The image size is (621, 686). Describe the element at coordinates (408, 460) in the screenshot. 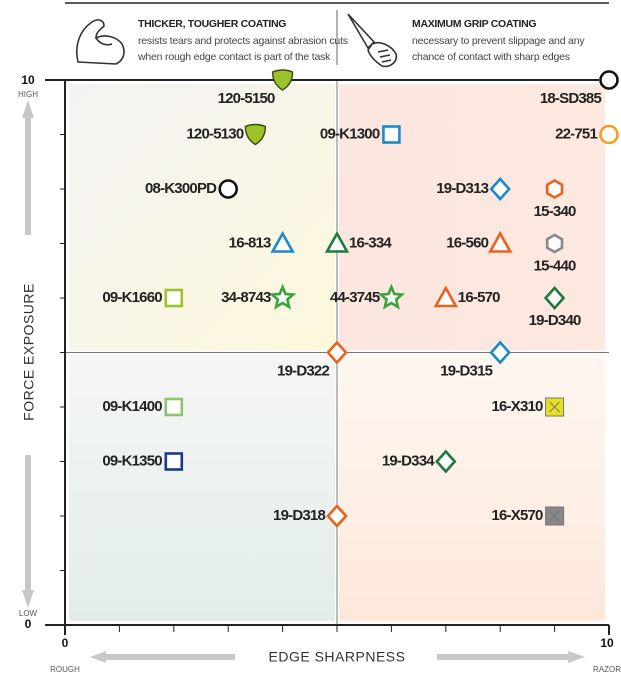

I see `point-label: 19-D334` at that location.